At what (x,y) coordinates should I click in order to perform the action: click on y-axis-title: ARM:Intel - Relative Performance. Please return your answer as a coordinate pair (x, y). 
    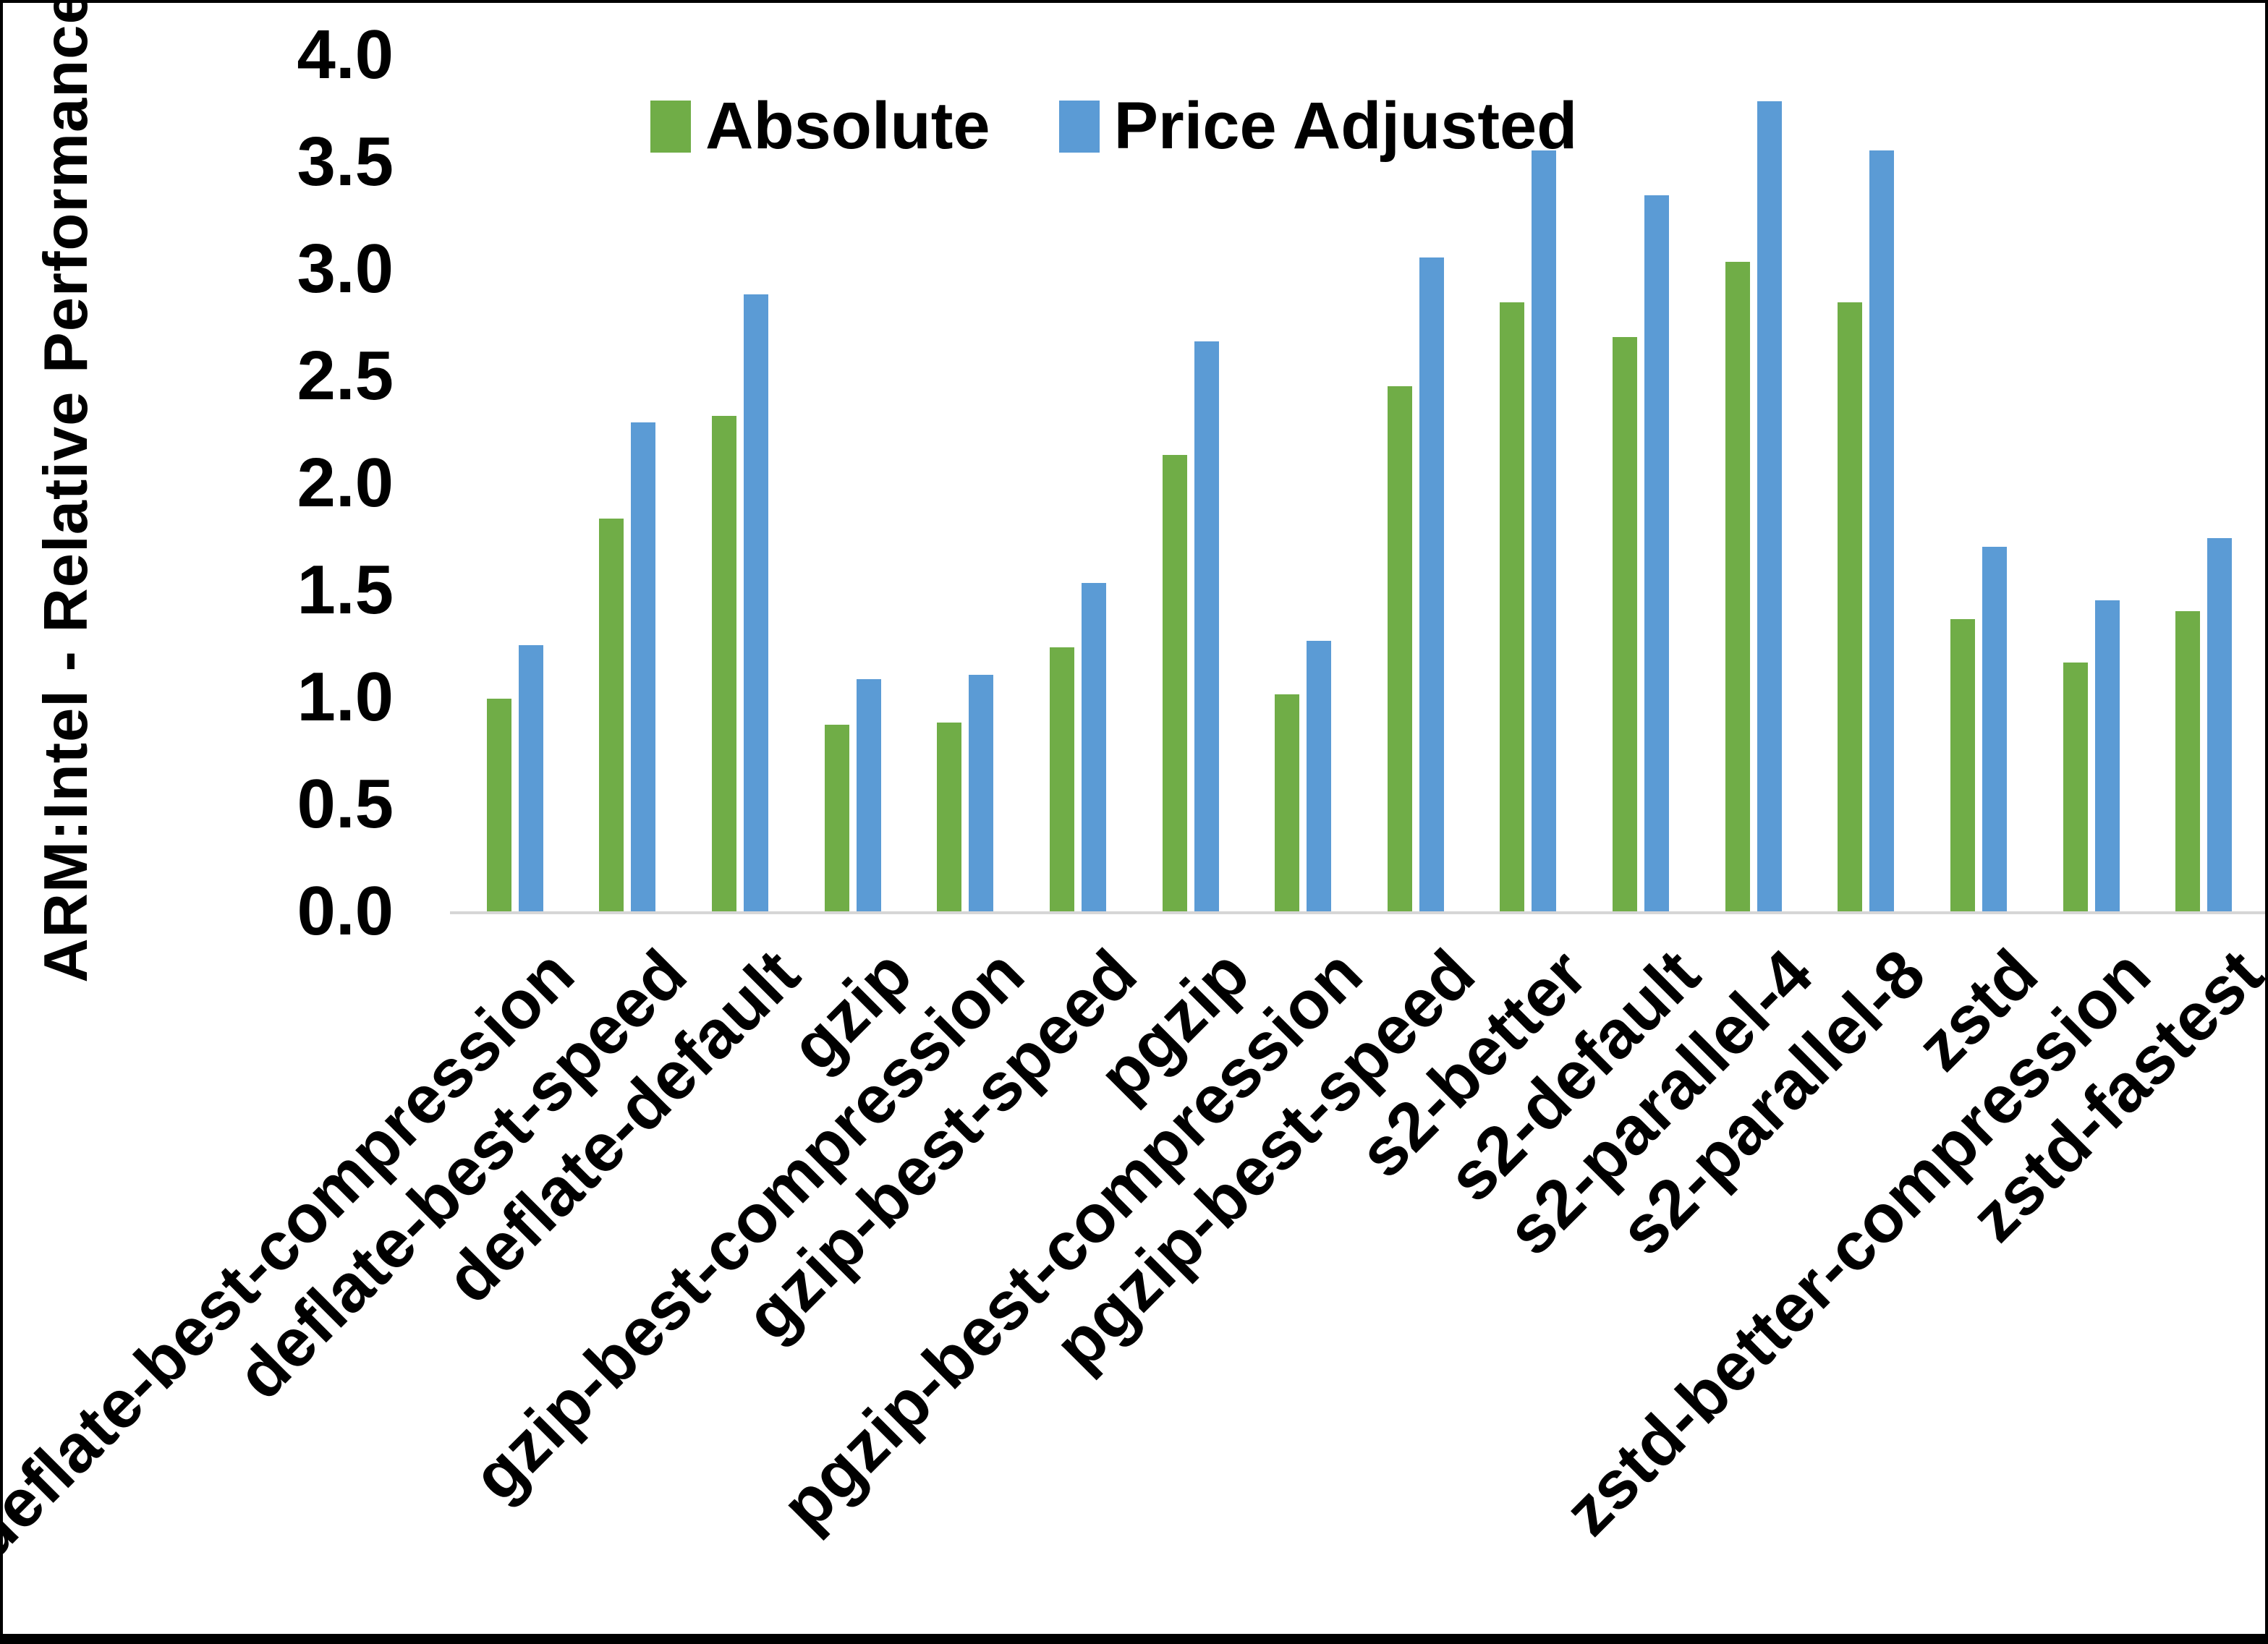
    Looking at the image, I should click on (66, 491).